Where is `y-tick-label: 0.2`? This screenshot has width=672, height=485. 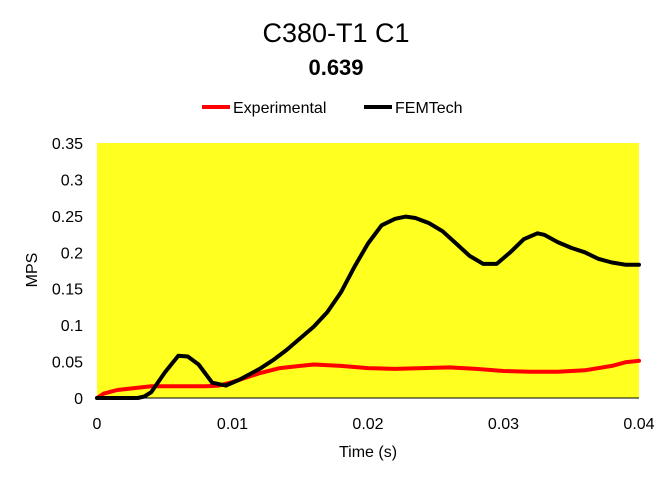 y-tick-label: 0.2 is located at coordinates (72, 253).